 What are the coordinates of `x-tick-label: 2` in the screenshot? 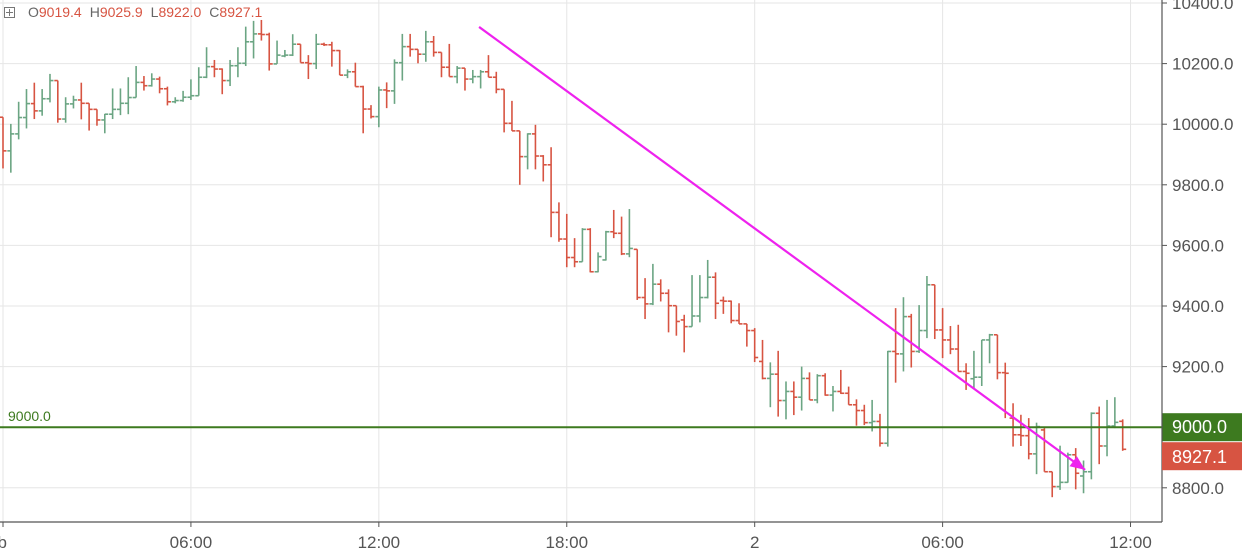 It's located at (754, 542).